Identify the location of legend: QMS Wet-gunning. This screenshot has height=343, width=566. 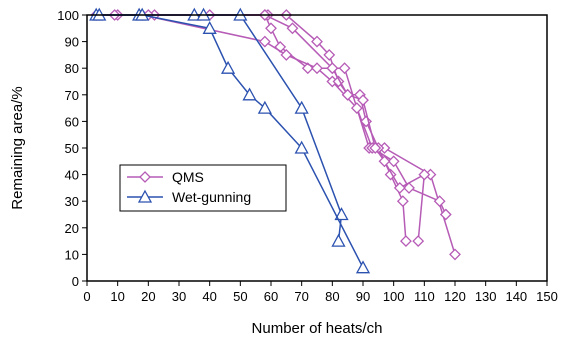
(203, 188).